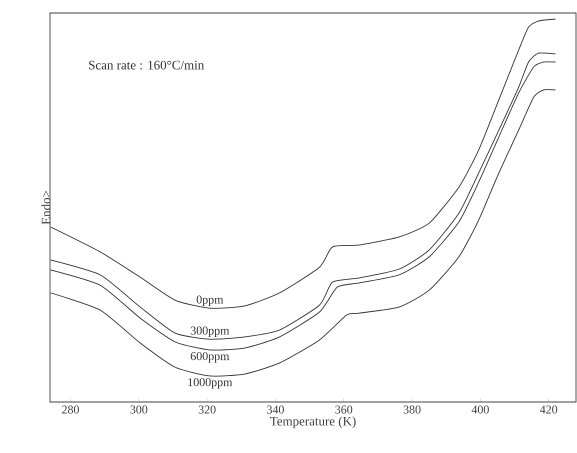  I want to click on x-tick-label: 340, so click(275, 410).